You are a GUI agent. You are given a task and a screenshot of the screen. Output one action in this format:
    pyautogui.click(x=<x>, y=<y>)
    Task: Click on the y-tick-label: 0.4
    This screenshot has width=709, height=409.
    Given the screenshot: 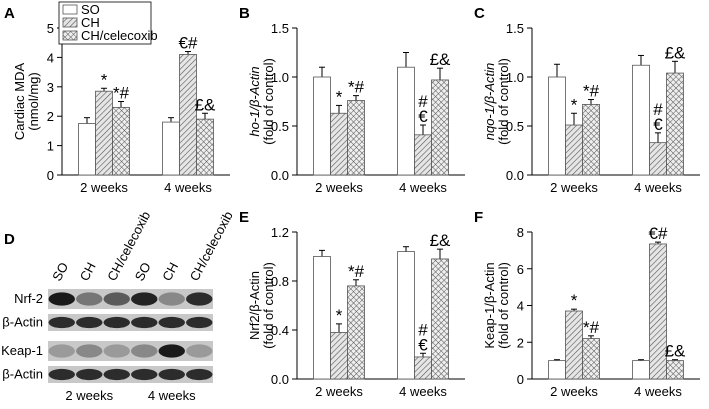 What is the action you would take?
    pyautogui.click(x=280, y=330)
    